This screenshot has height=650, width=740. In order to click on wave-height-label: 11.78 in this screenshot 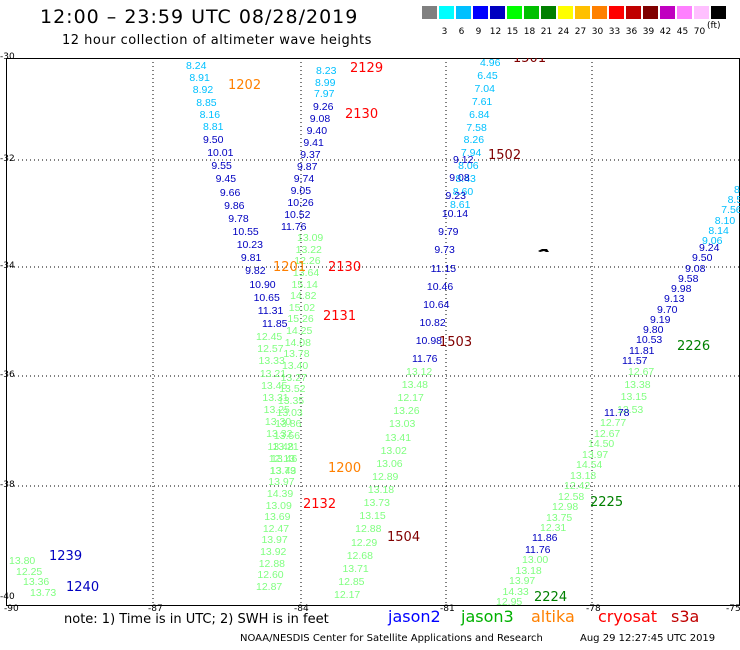, I will do `click(617, 413)`.